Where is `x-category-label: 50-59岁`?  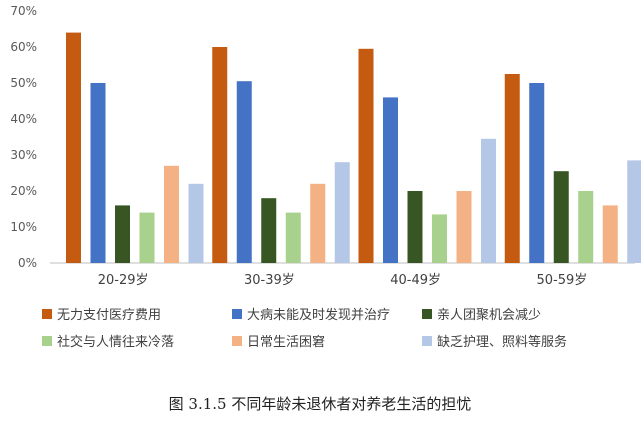 x-category-label: 50-59岁 is located at coordinates (561, 280).